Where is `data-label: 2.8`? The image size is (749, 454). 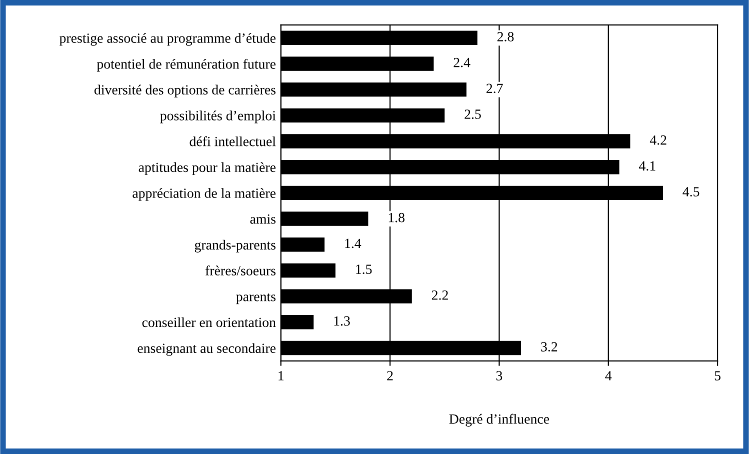
data-label: 2.8 is located at coordinates (505, 37).